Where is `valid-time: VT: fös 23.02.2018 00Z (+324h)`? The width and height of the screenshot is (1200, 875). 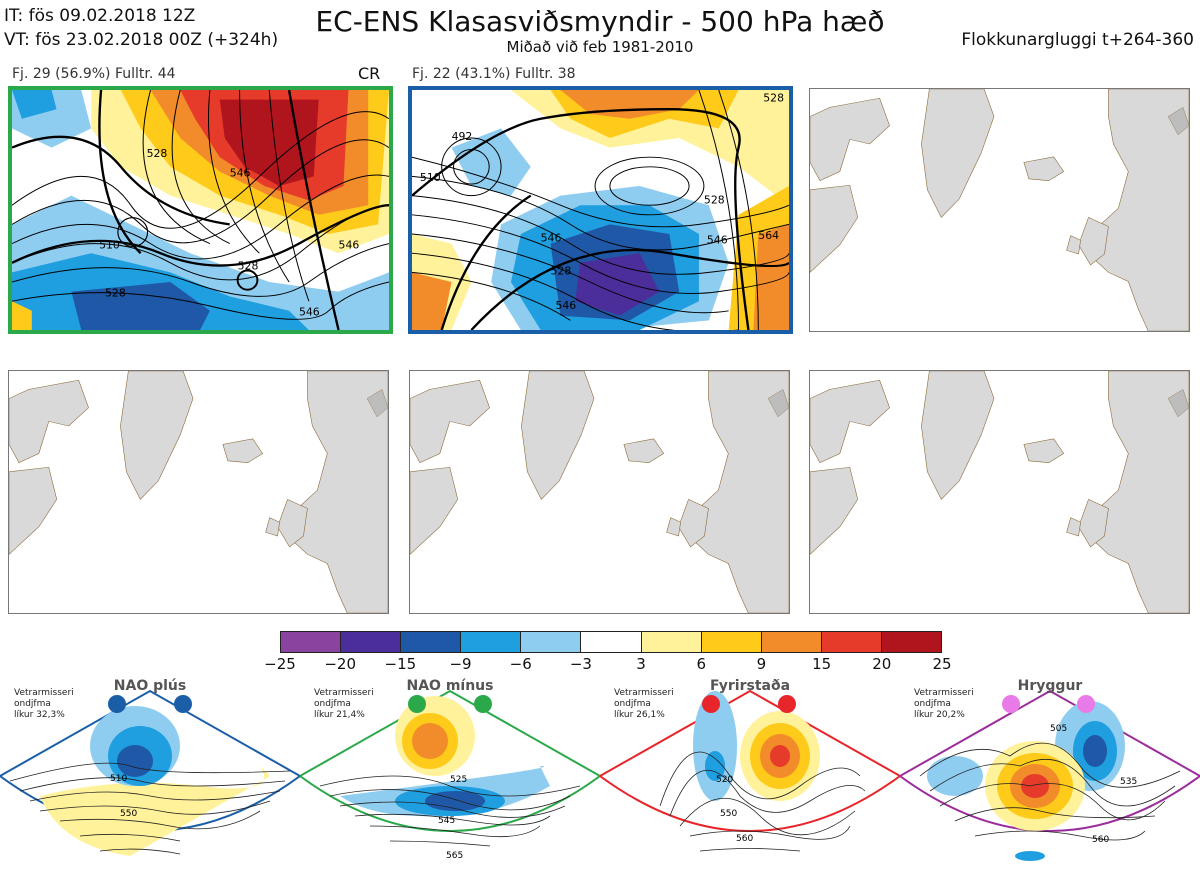 valid-time: VT: fös 23.02.2018 00Z (+324h) is located at coordinates (141, 40).